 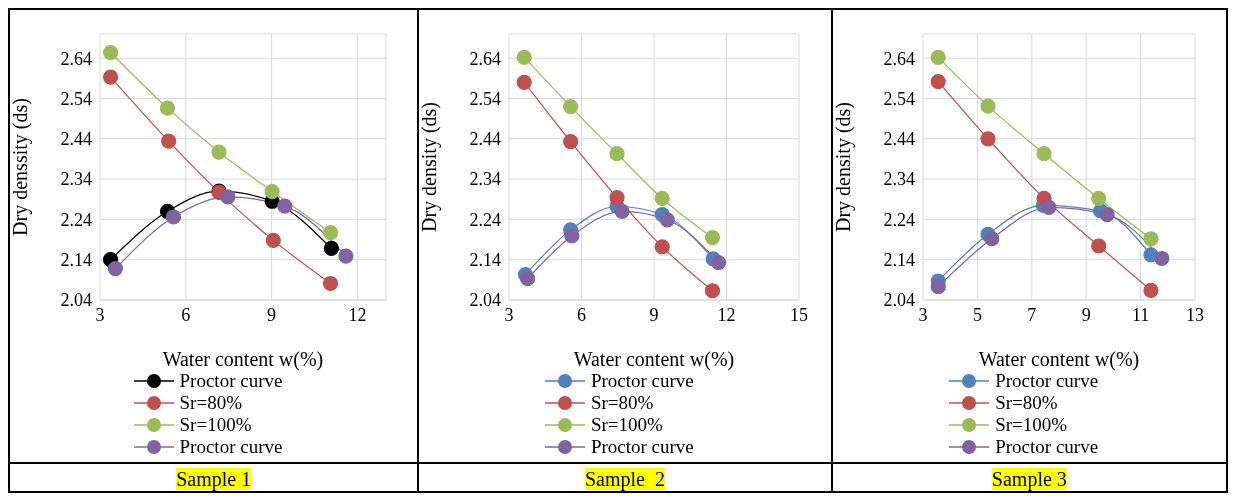 What do you see at coordinates (21, 167) in the screenshot?
I see `y-axis-title: Dry denssity (ds)` at bounding box center [21, 167].